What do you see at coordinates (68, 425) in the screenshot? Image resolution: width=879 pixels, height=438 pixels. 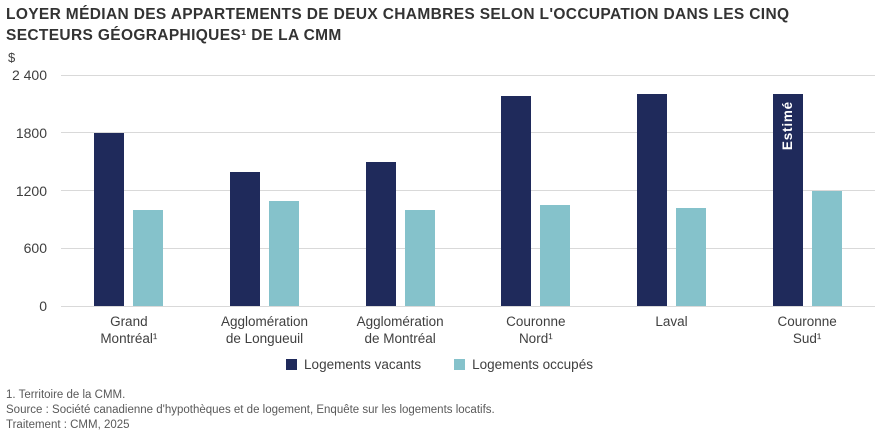 I see `treatment-line: Traitement : CMM, 2025` at bounding box center [68, 425].